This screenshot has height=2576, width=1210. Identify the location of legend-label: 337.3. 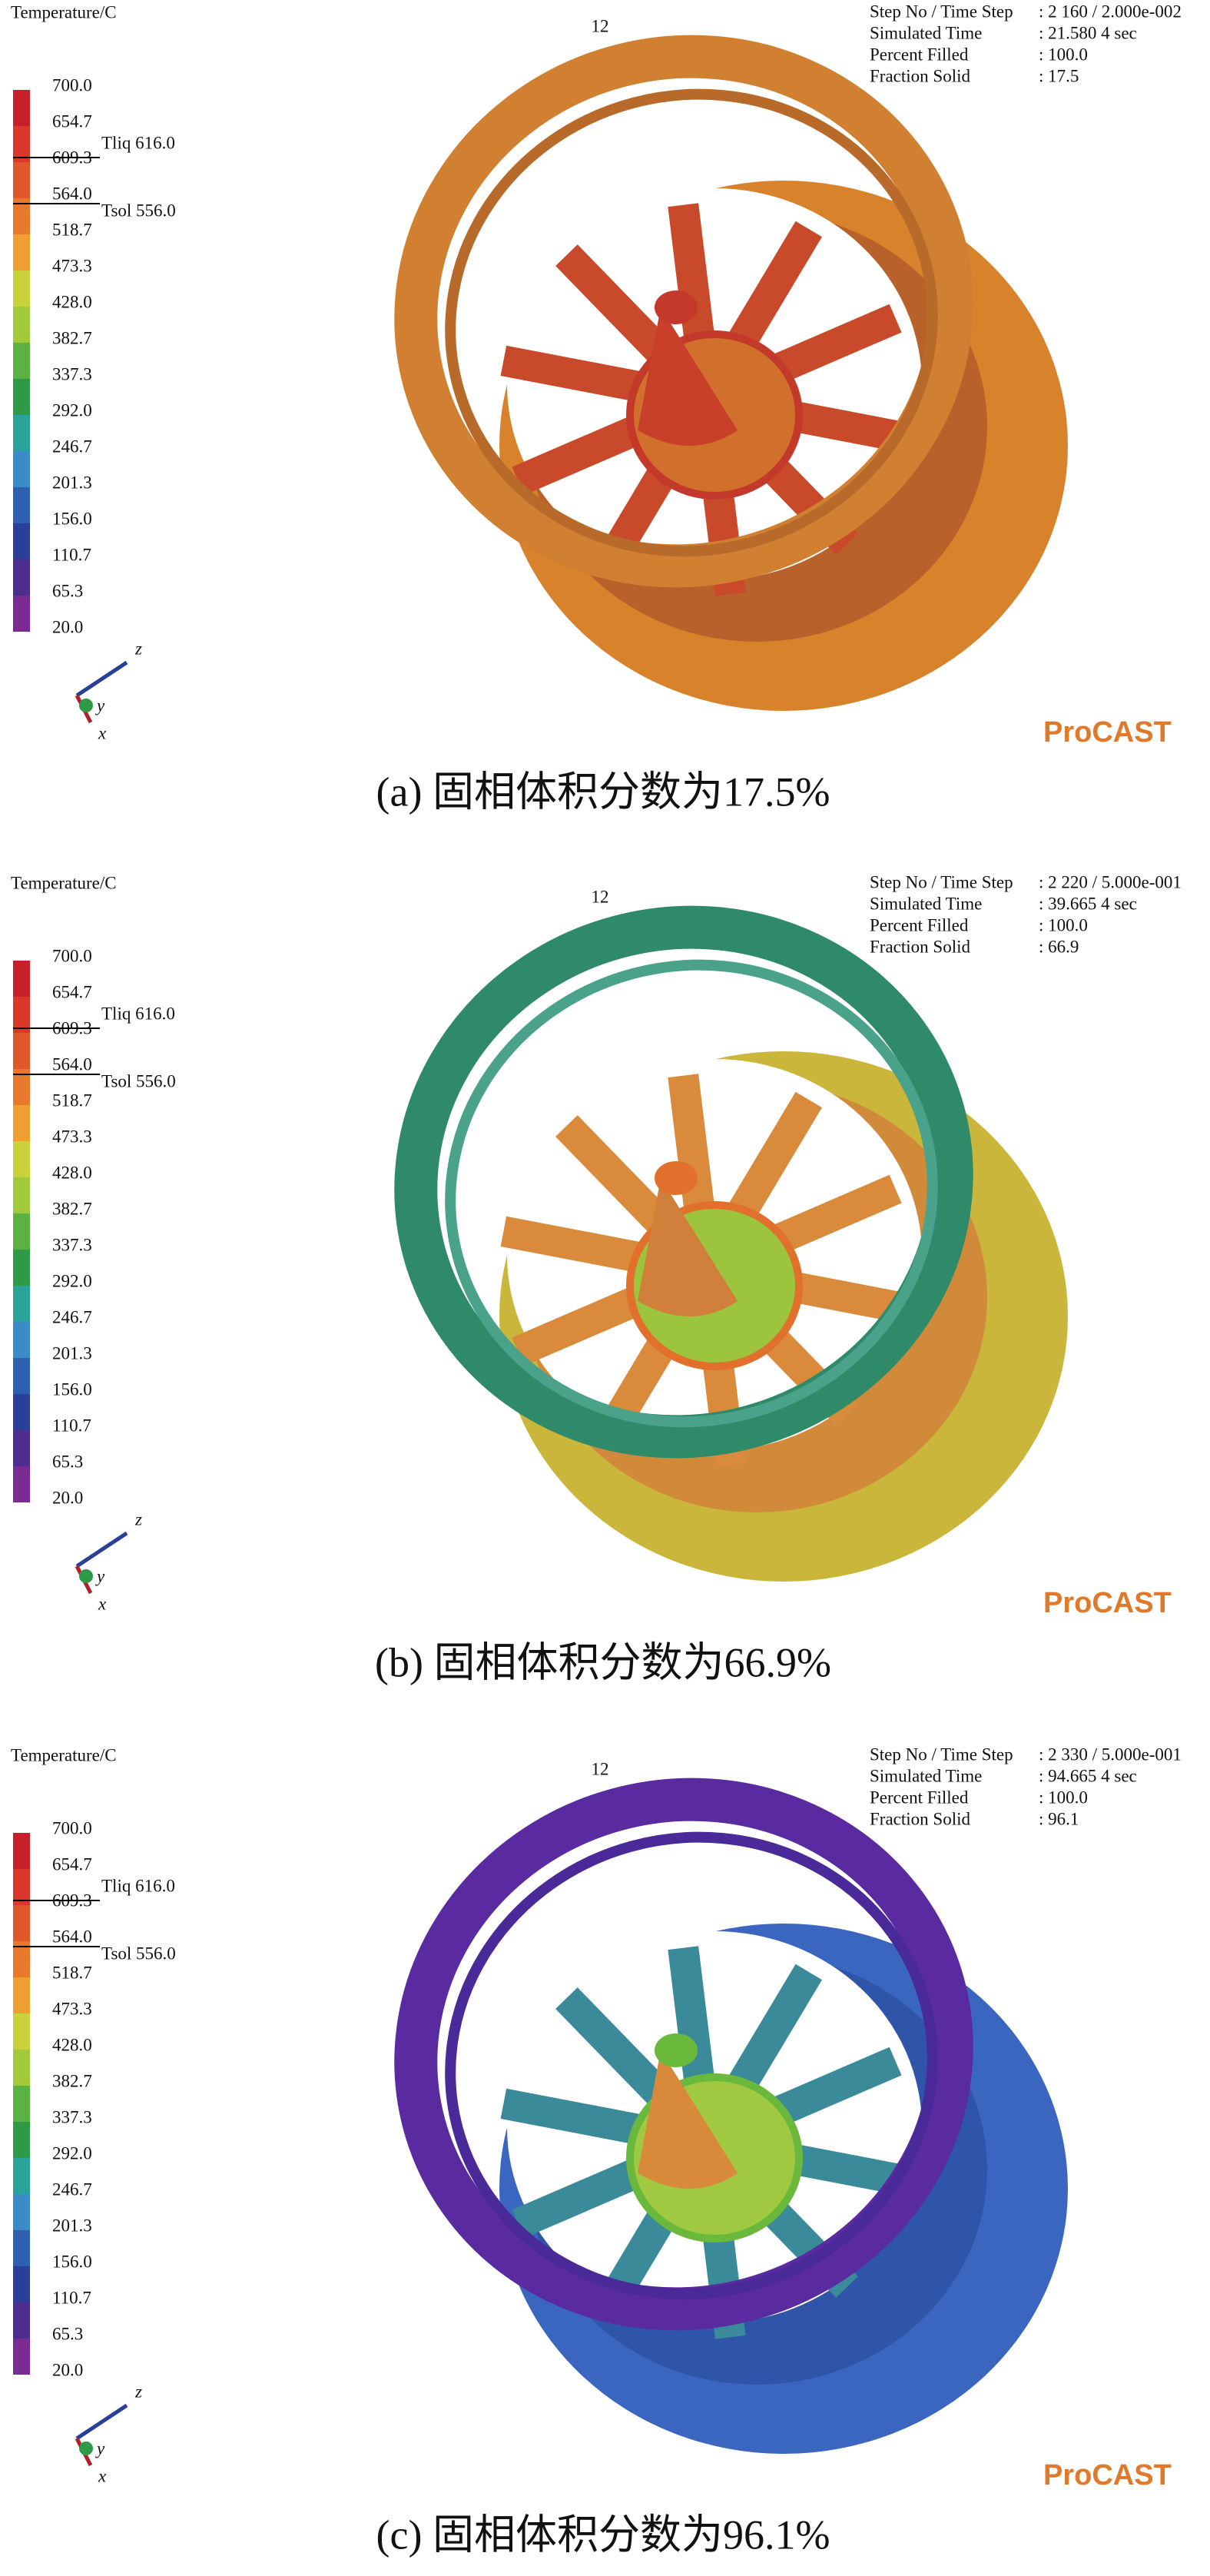
(72, 1244).